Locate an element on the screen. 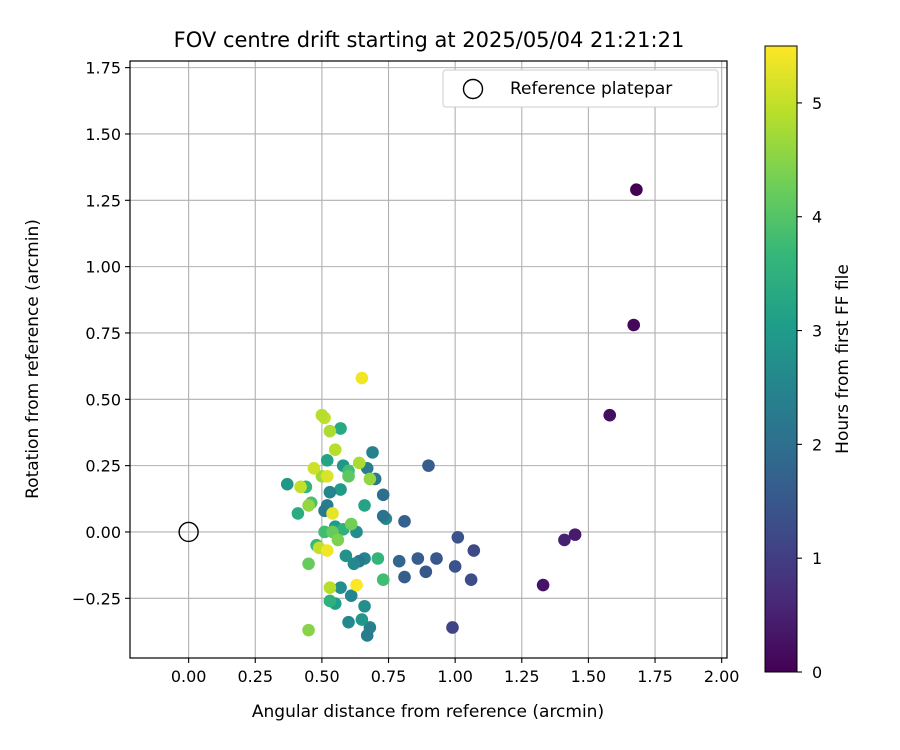 The width and height of the screenshot is (900, 750). y-tick-label: 0.75 is located at coordinates (103, 333).